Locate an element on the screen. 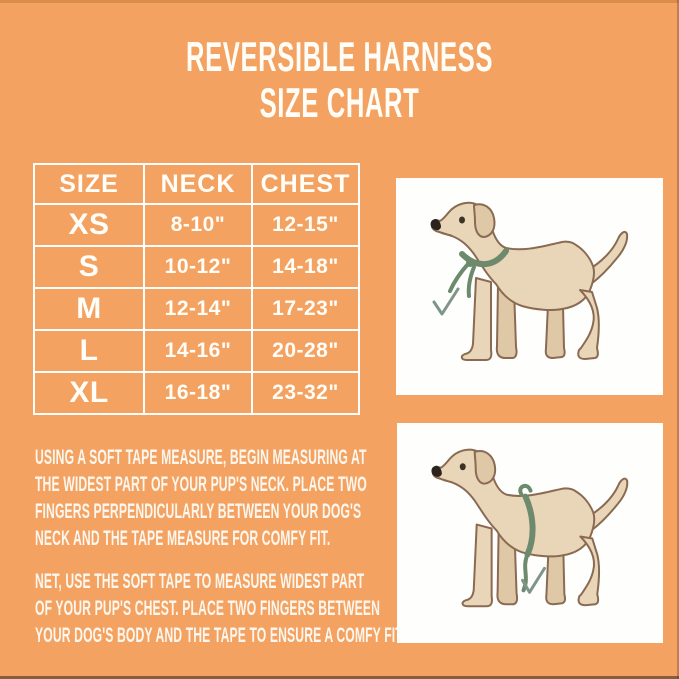  chest-cell-xl: 23-32" is located at coordinates (305, 393).